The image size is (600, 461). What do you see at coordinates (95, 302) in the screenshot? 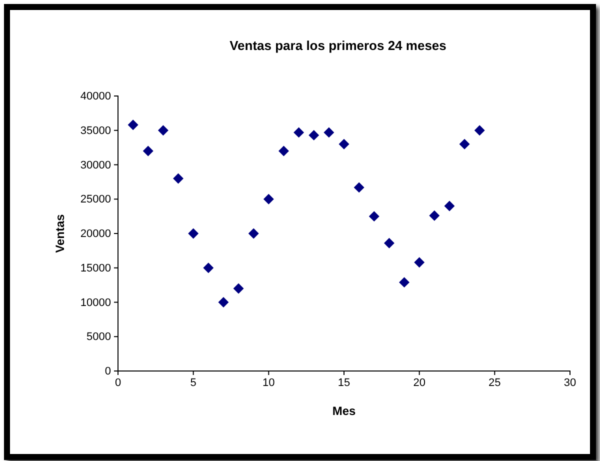
I see `y-tick-label: 10000` at bounding box center [95, 302].